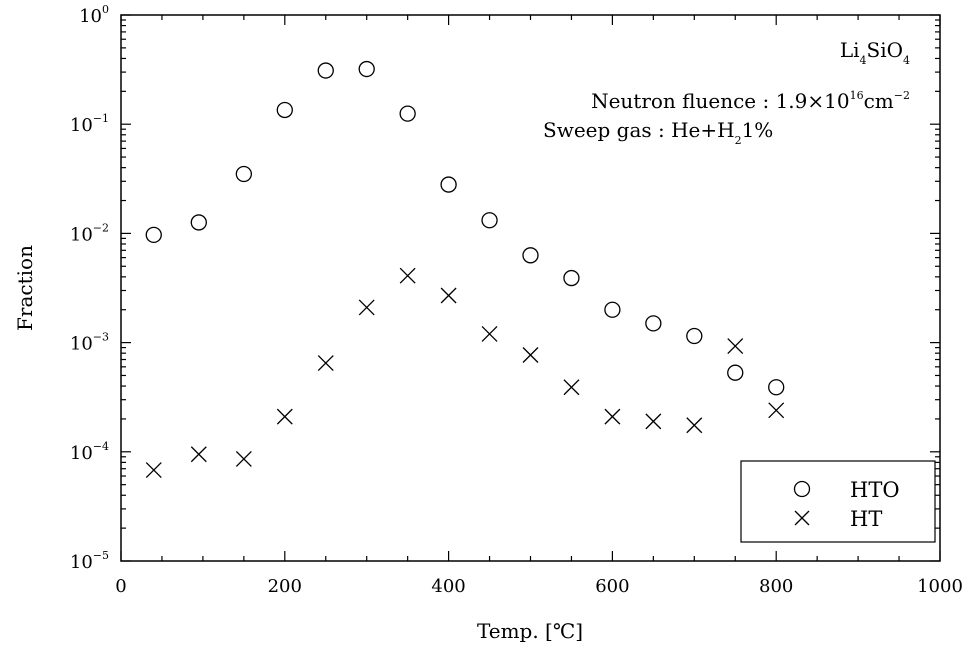 The width and height of the screenshot is (968, 648). What do you see at coordinates (776, 586) in the screenshot?
I see `x-tick-label: 800` at bounding box center [776, 586].